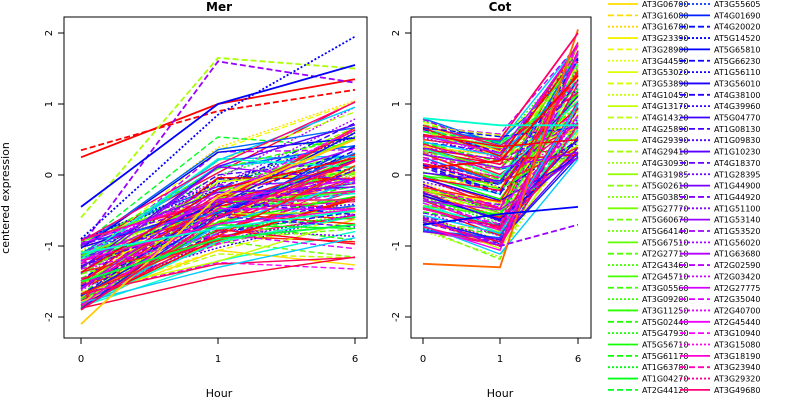  What do you see at coordinates (500, 7) in the screenshot?
I see `panel-title-cot: Cot` at bounding box center [500, 7].